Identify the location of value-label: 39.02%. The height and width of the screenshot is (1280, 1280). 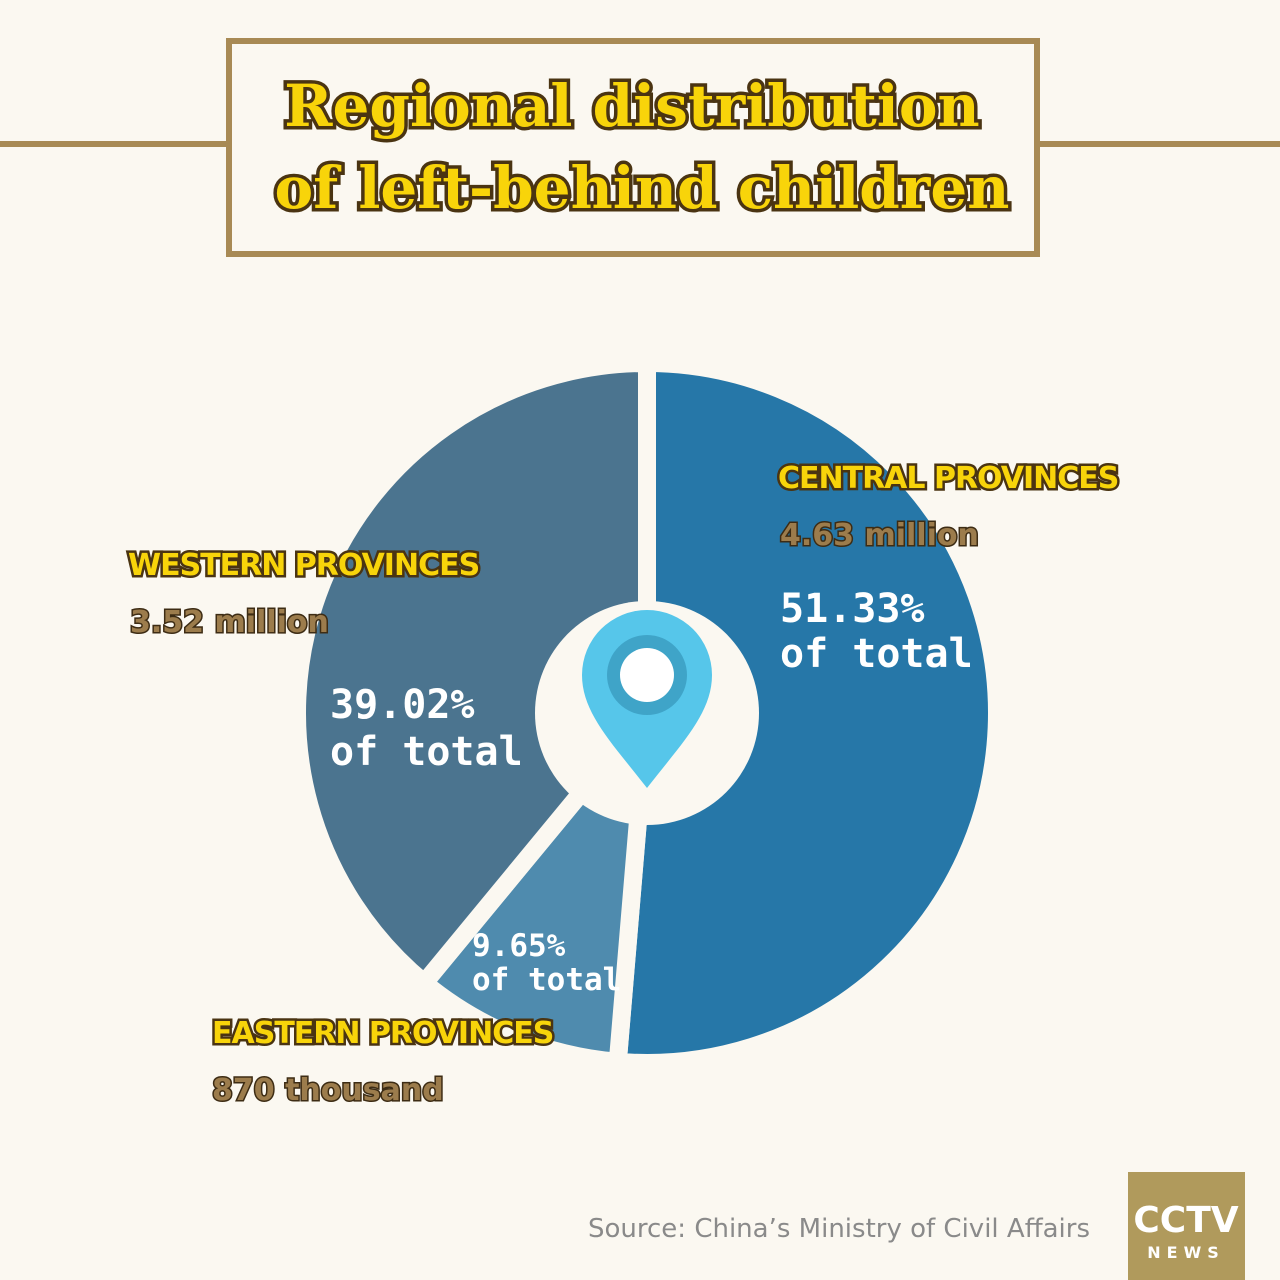
(402, 705).